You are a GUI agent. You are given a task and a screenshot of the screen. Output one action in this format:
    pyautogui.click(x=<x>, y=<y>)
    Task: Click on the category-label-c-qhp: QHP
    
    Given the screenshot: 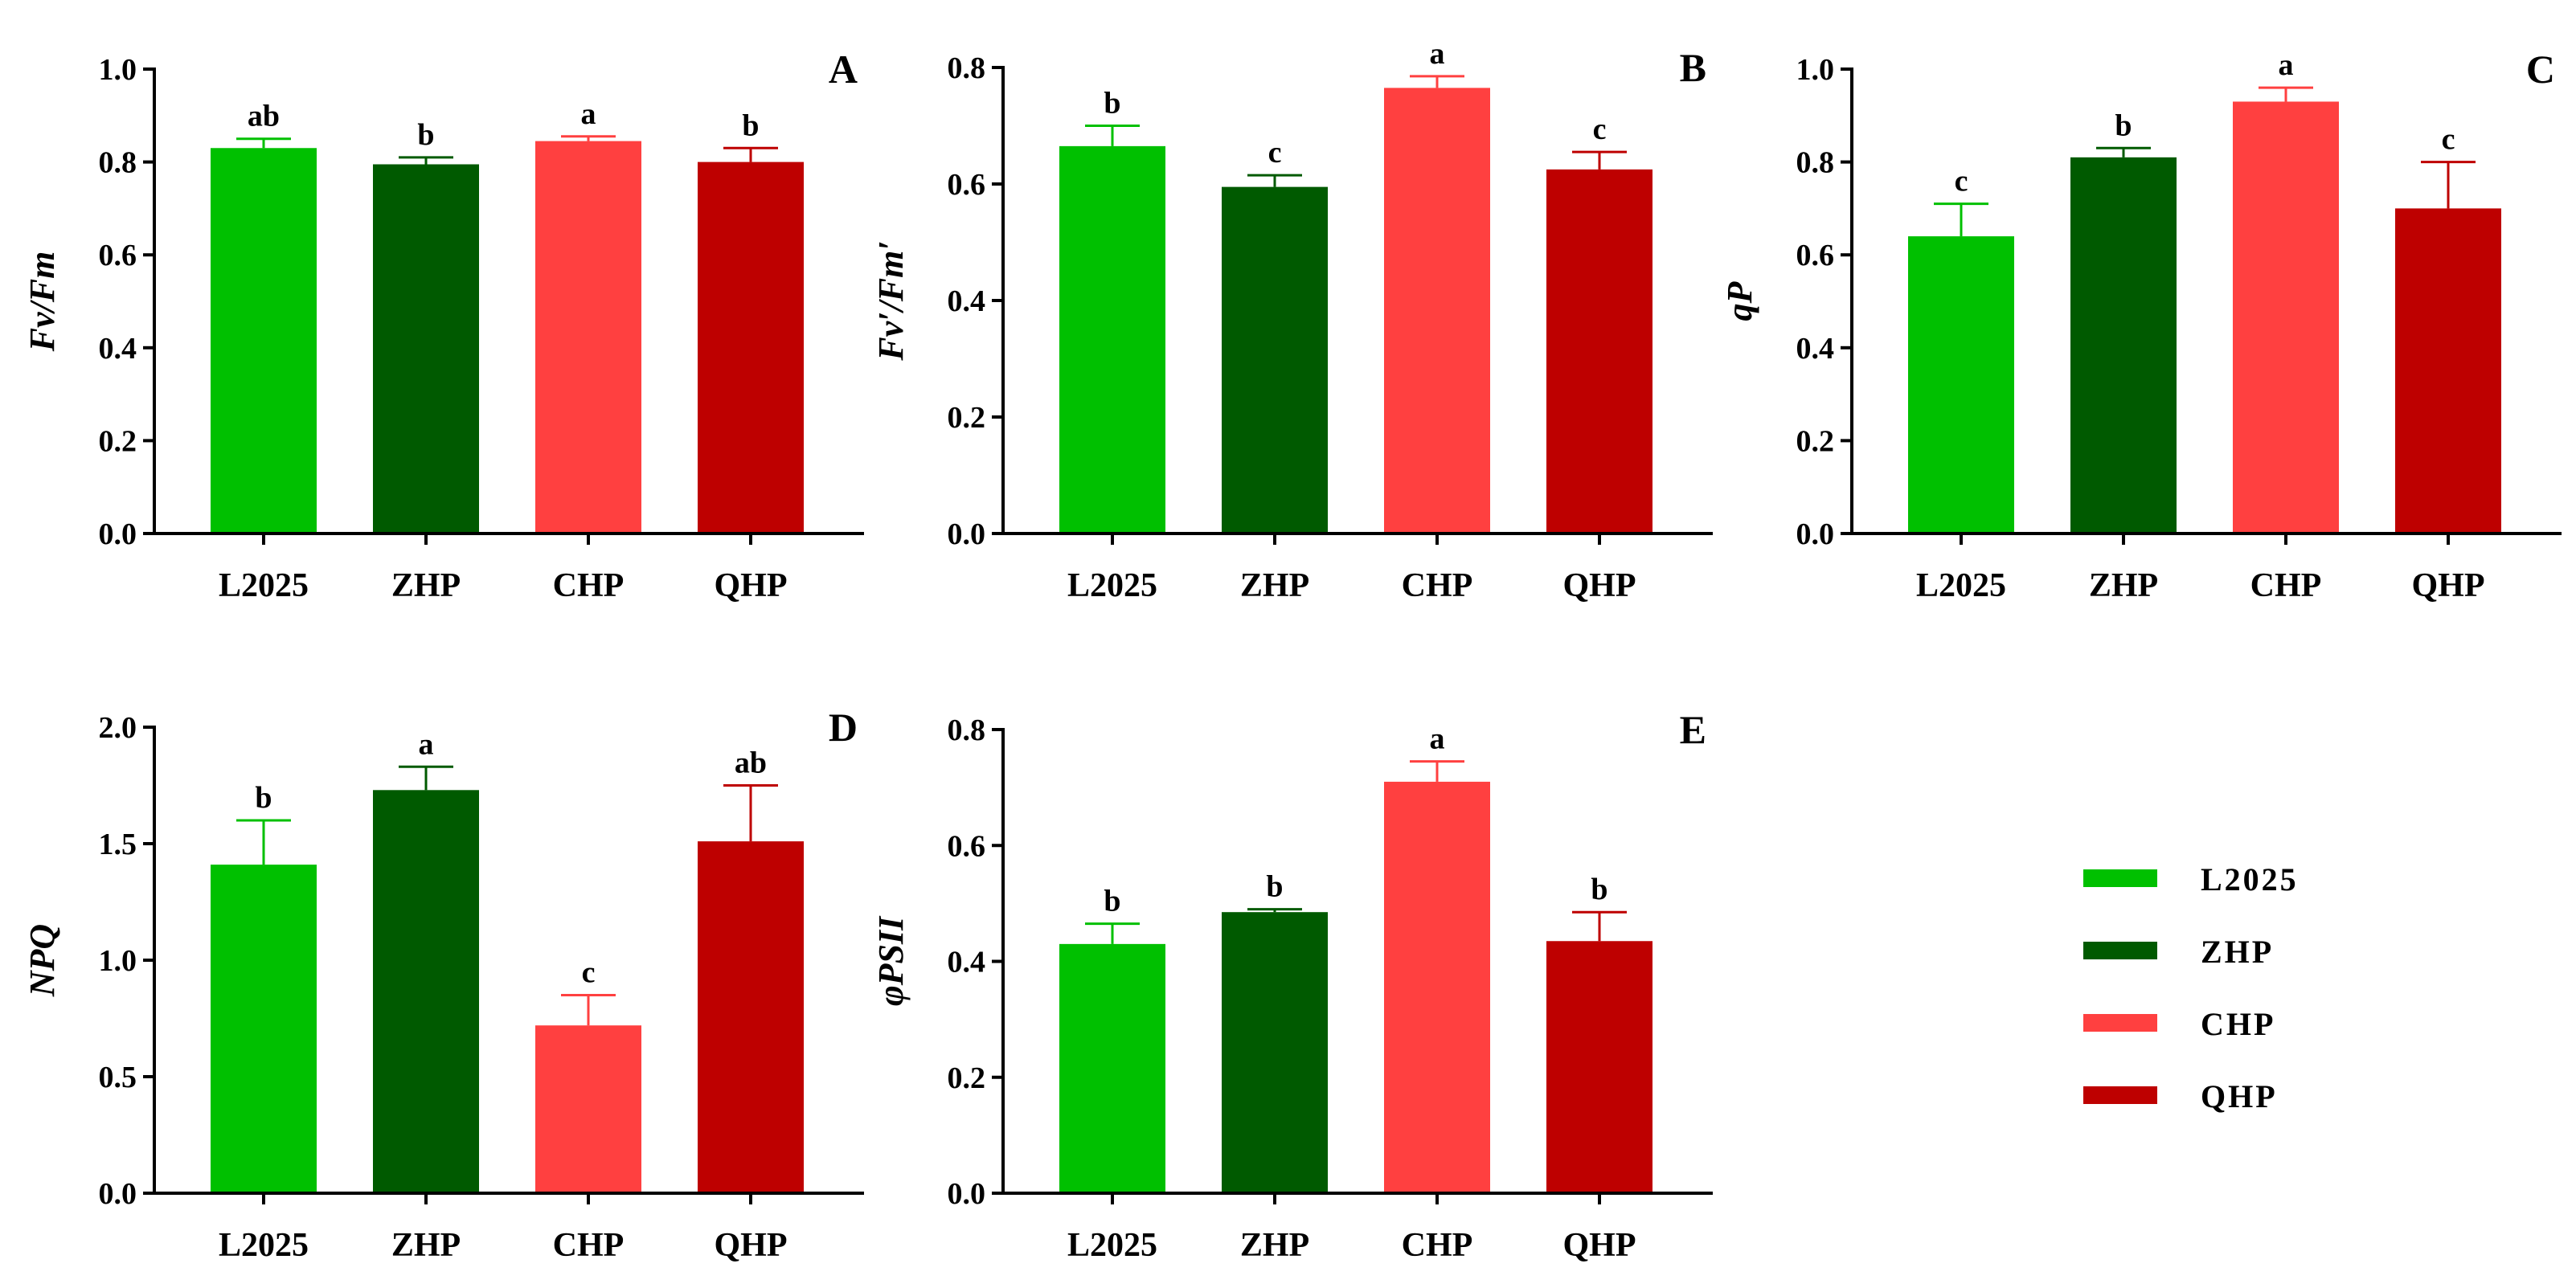 What is the action you would take?
    pyautogui.click(x=2448, y=585)
    